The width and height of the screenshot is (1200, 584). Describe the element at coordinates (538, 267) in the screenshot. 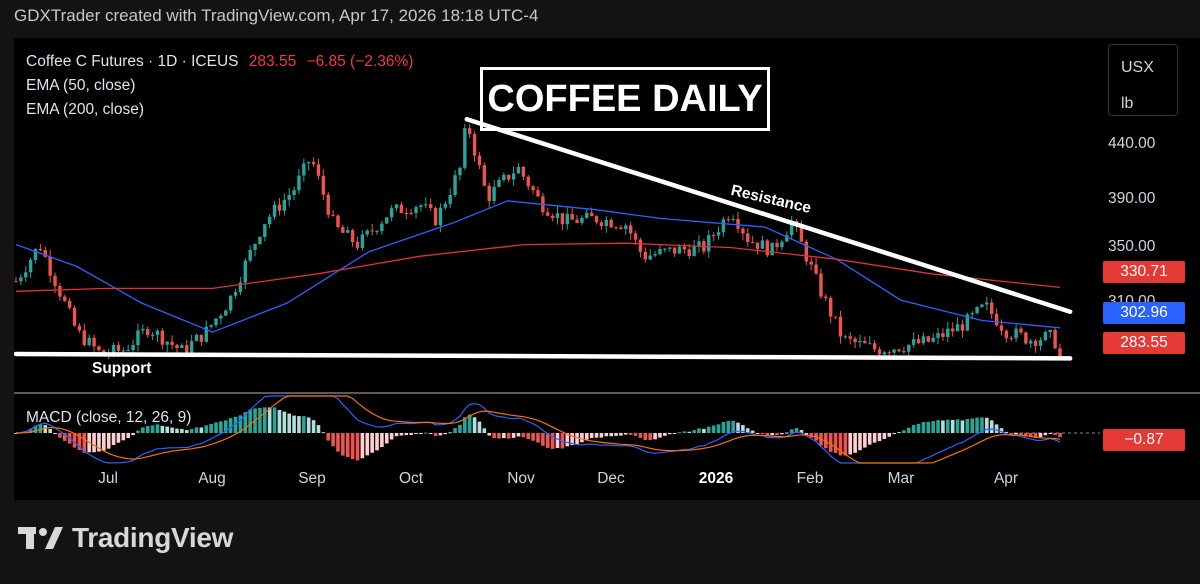

I see `ema200-line` at that location.